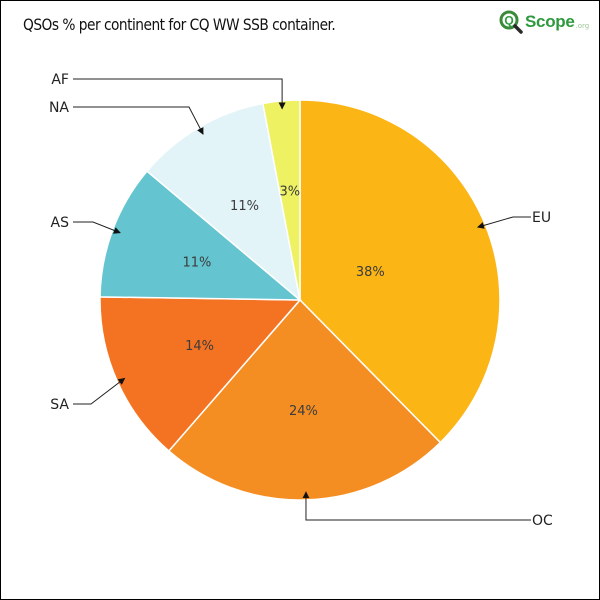 This screenshot has width=600, height=600. What do you see at coordinates (59, 108) in the screenshot?
I see `slice-category-label-na: NA` at bounding box center [59, 108].